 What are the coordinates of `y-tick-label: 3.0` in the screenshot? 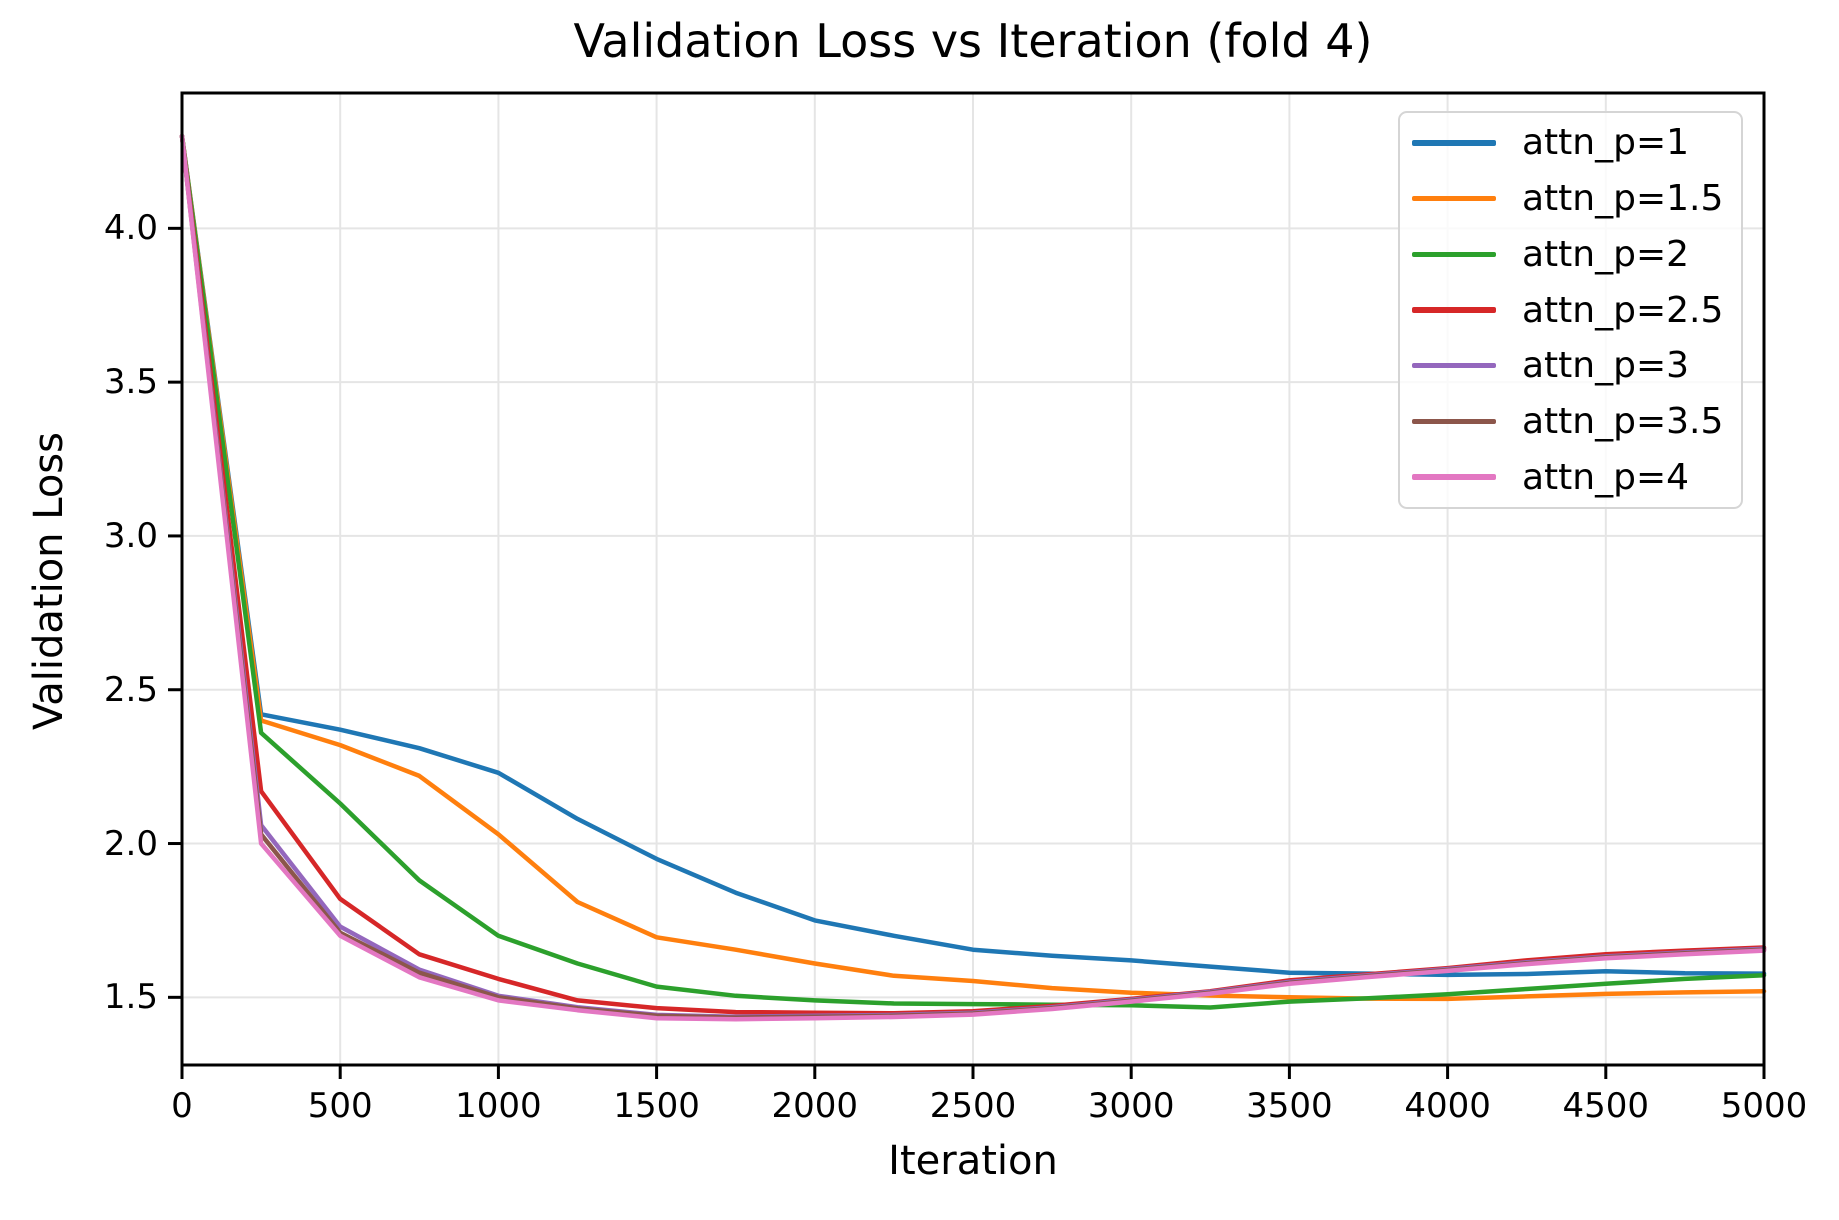 It's located at (130, 535).